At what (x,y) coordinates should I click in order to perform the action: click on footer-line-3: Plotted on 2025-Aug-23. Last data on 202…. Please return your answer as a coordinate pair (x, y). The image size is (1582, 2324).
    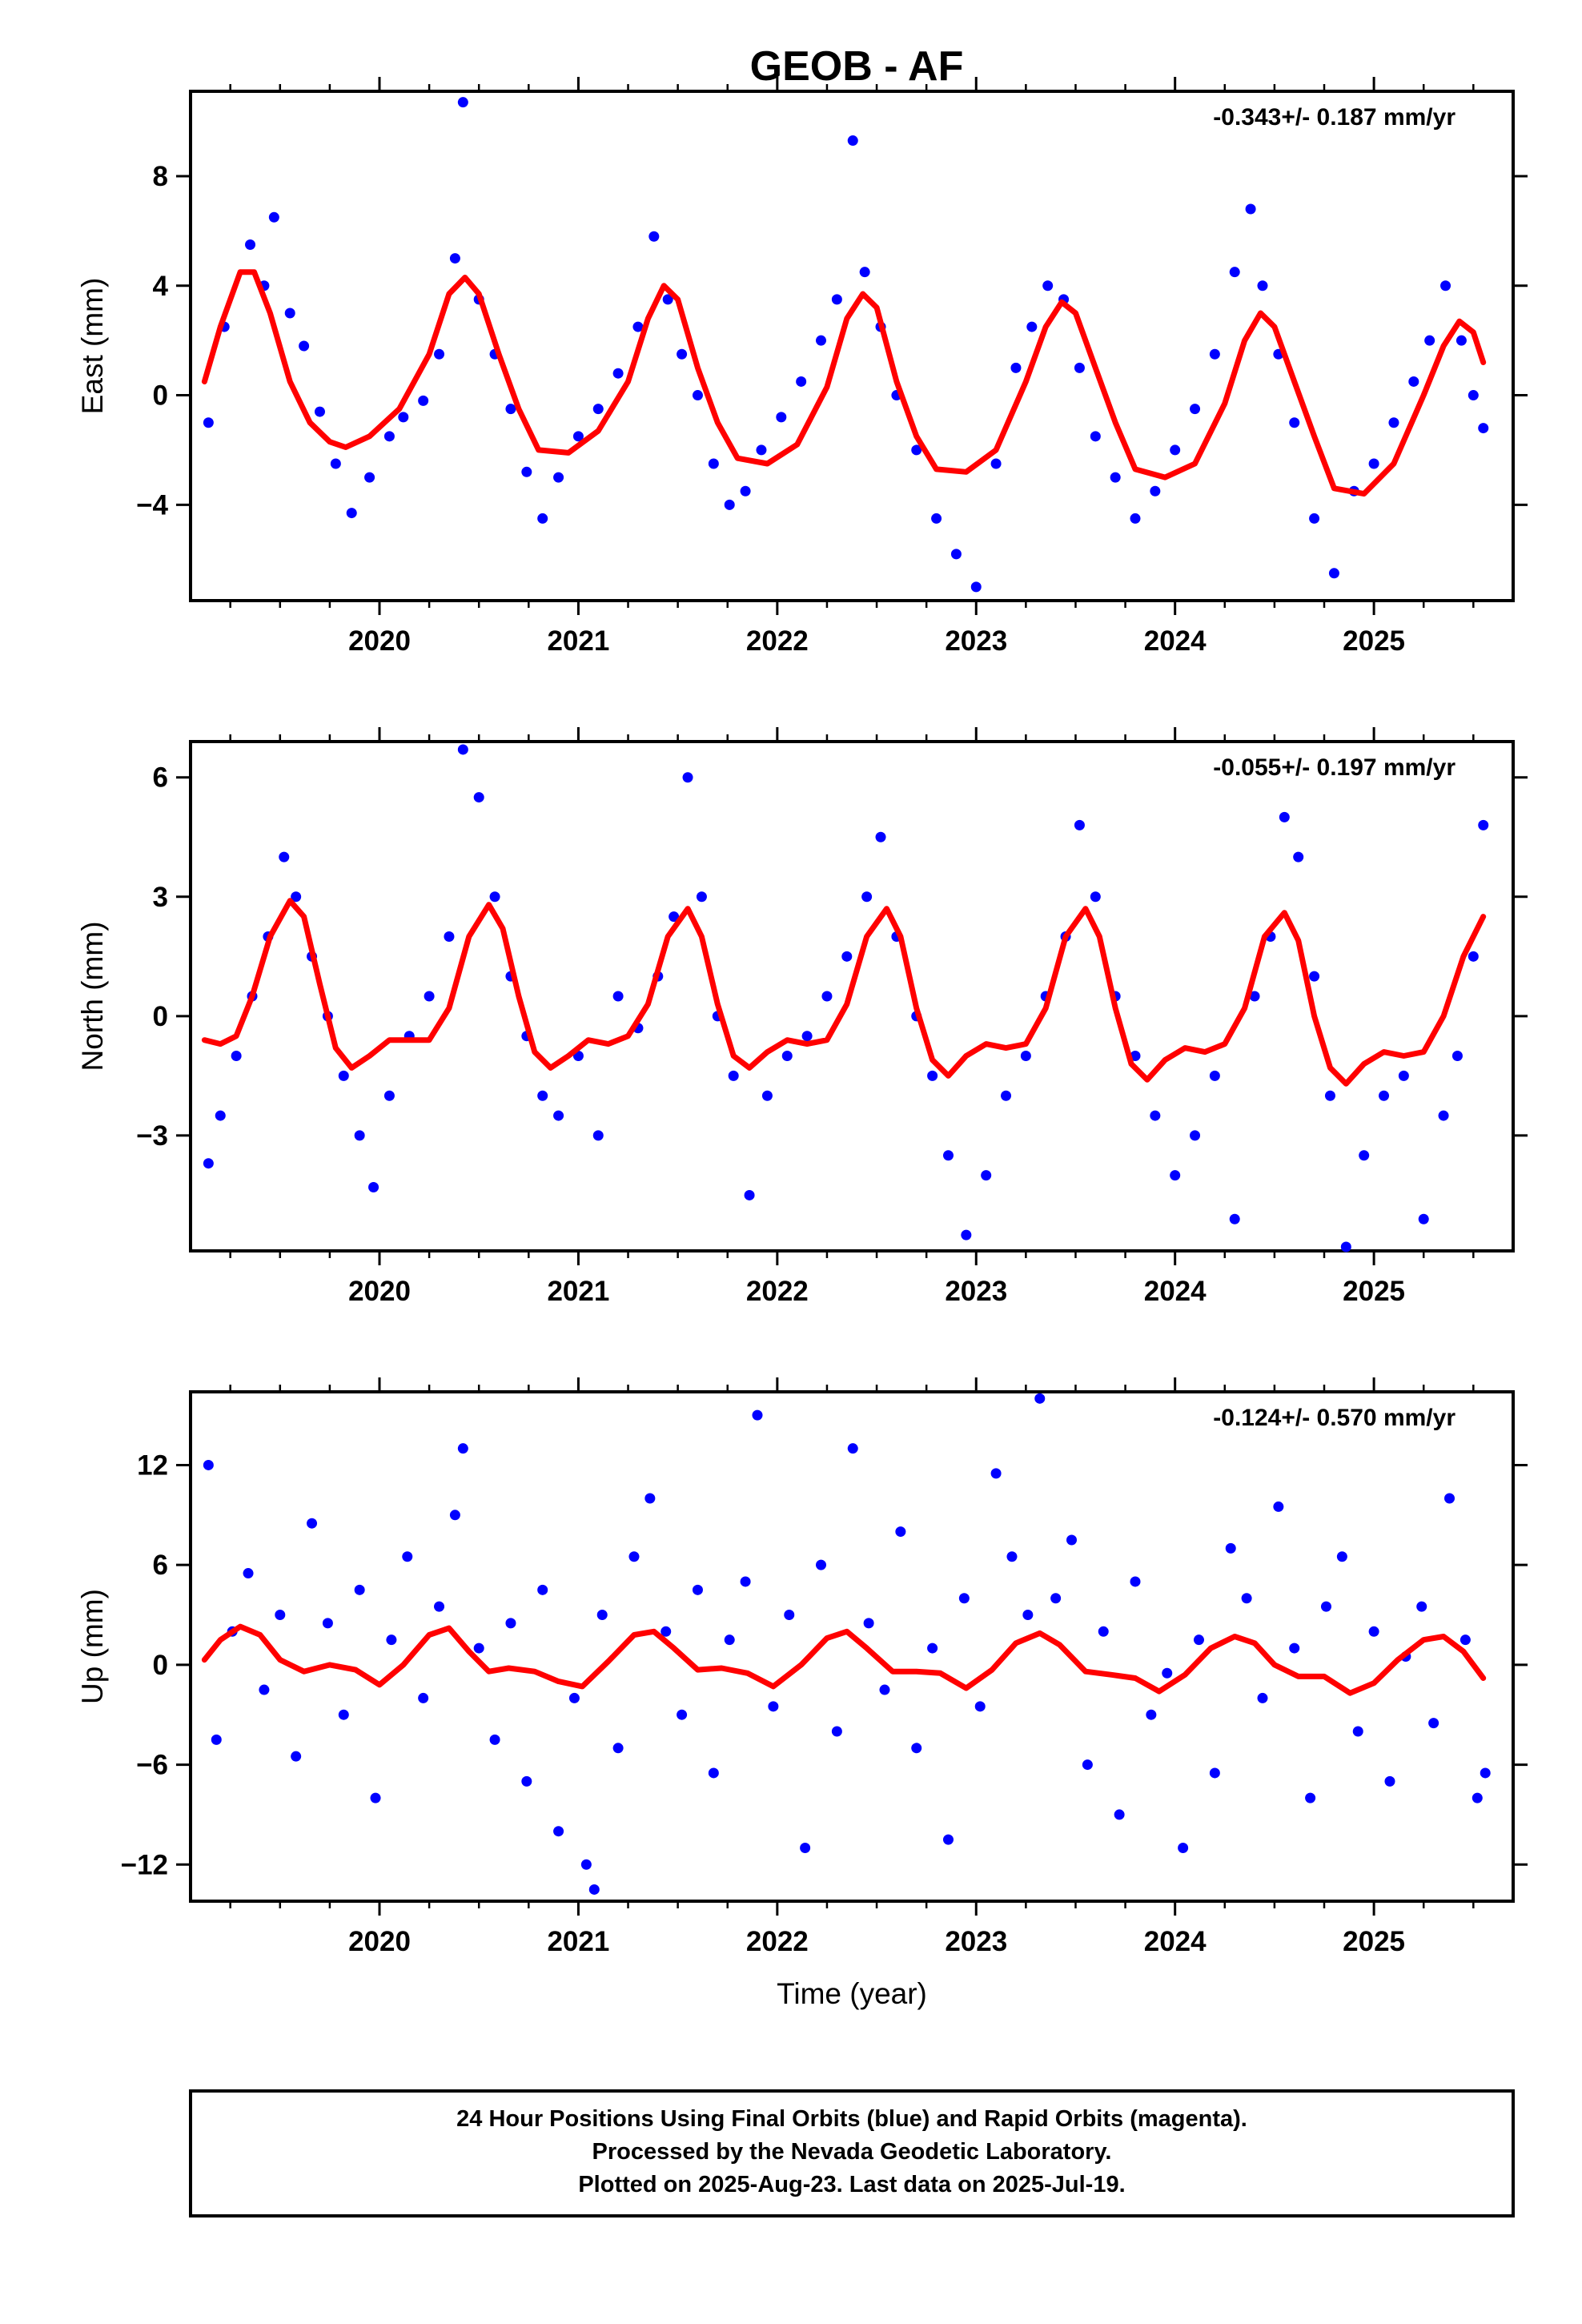
    Looking at the image, I should click on (851, 2184).